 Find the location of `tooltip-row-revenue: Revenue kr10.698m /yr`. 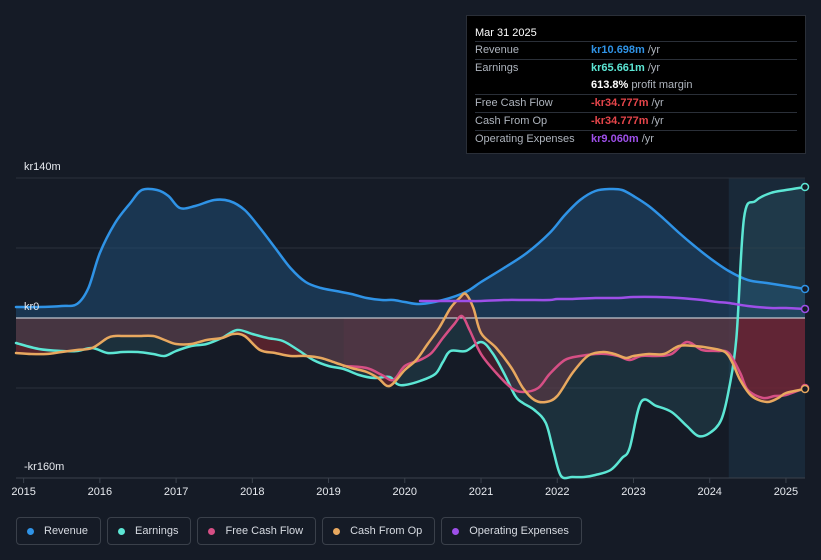

tooltip-row-revenue: Revenue kr10.698m /yr is located at coordinates (636, 50).